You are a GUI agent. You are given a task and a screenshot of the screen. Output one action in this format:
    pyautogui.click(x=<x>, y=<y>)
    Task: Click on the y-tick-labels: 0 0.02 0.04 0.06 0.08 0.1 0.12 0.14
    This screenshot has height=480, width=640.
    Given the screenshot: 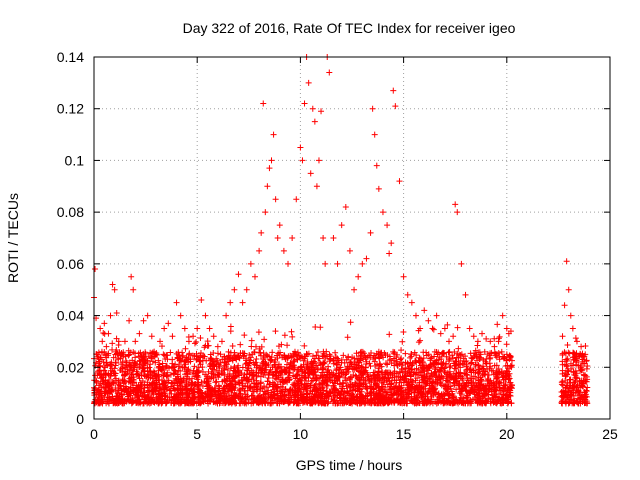 What is the action you would take?
    pyautogui.click(x=70, y=238)
    